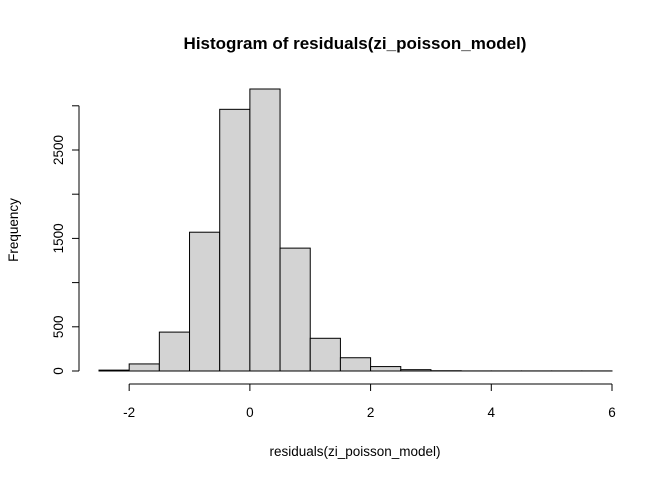  I want to click on y-axis-label: Frequency, so click(13, 230).